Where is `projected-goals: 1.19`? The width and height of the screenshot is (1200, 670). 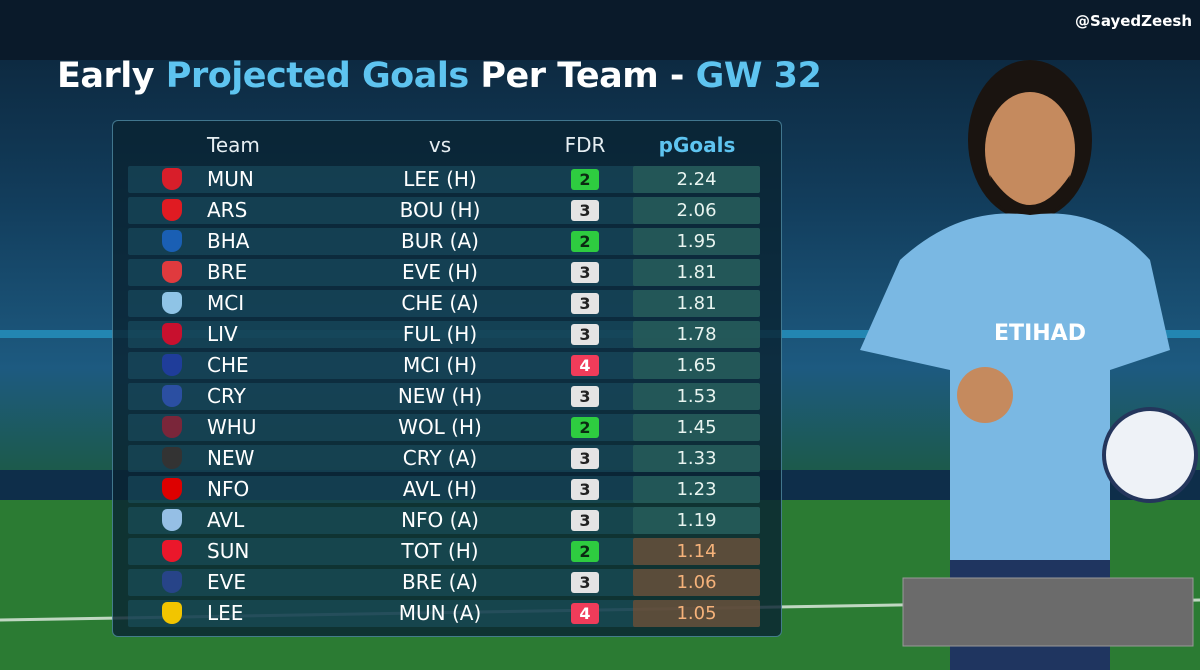 projected-goals: 1.19 is located at coordinates (696, 520).